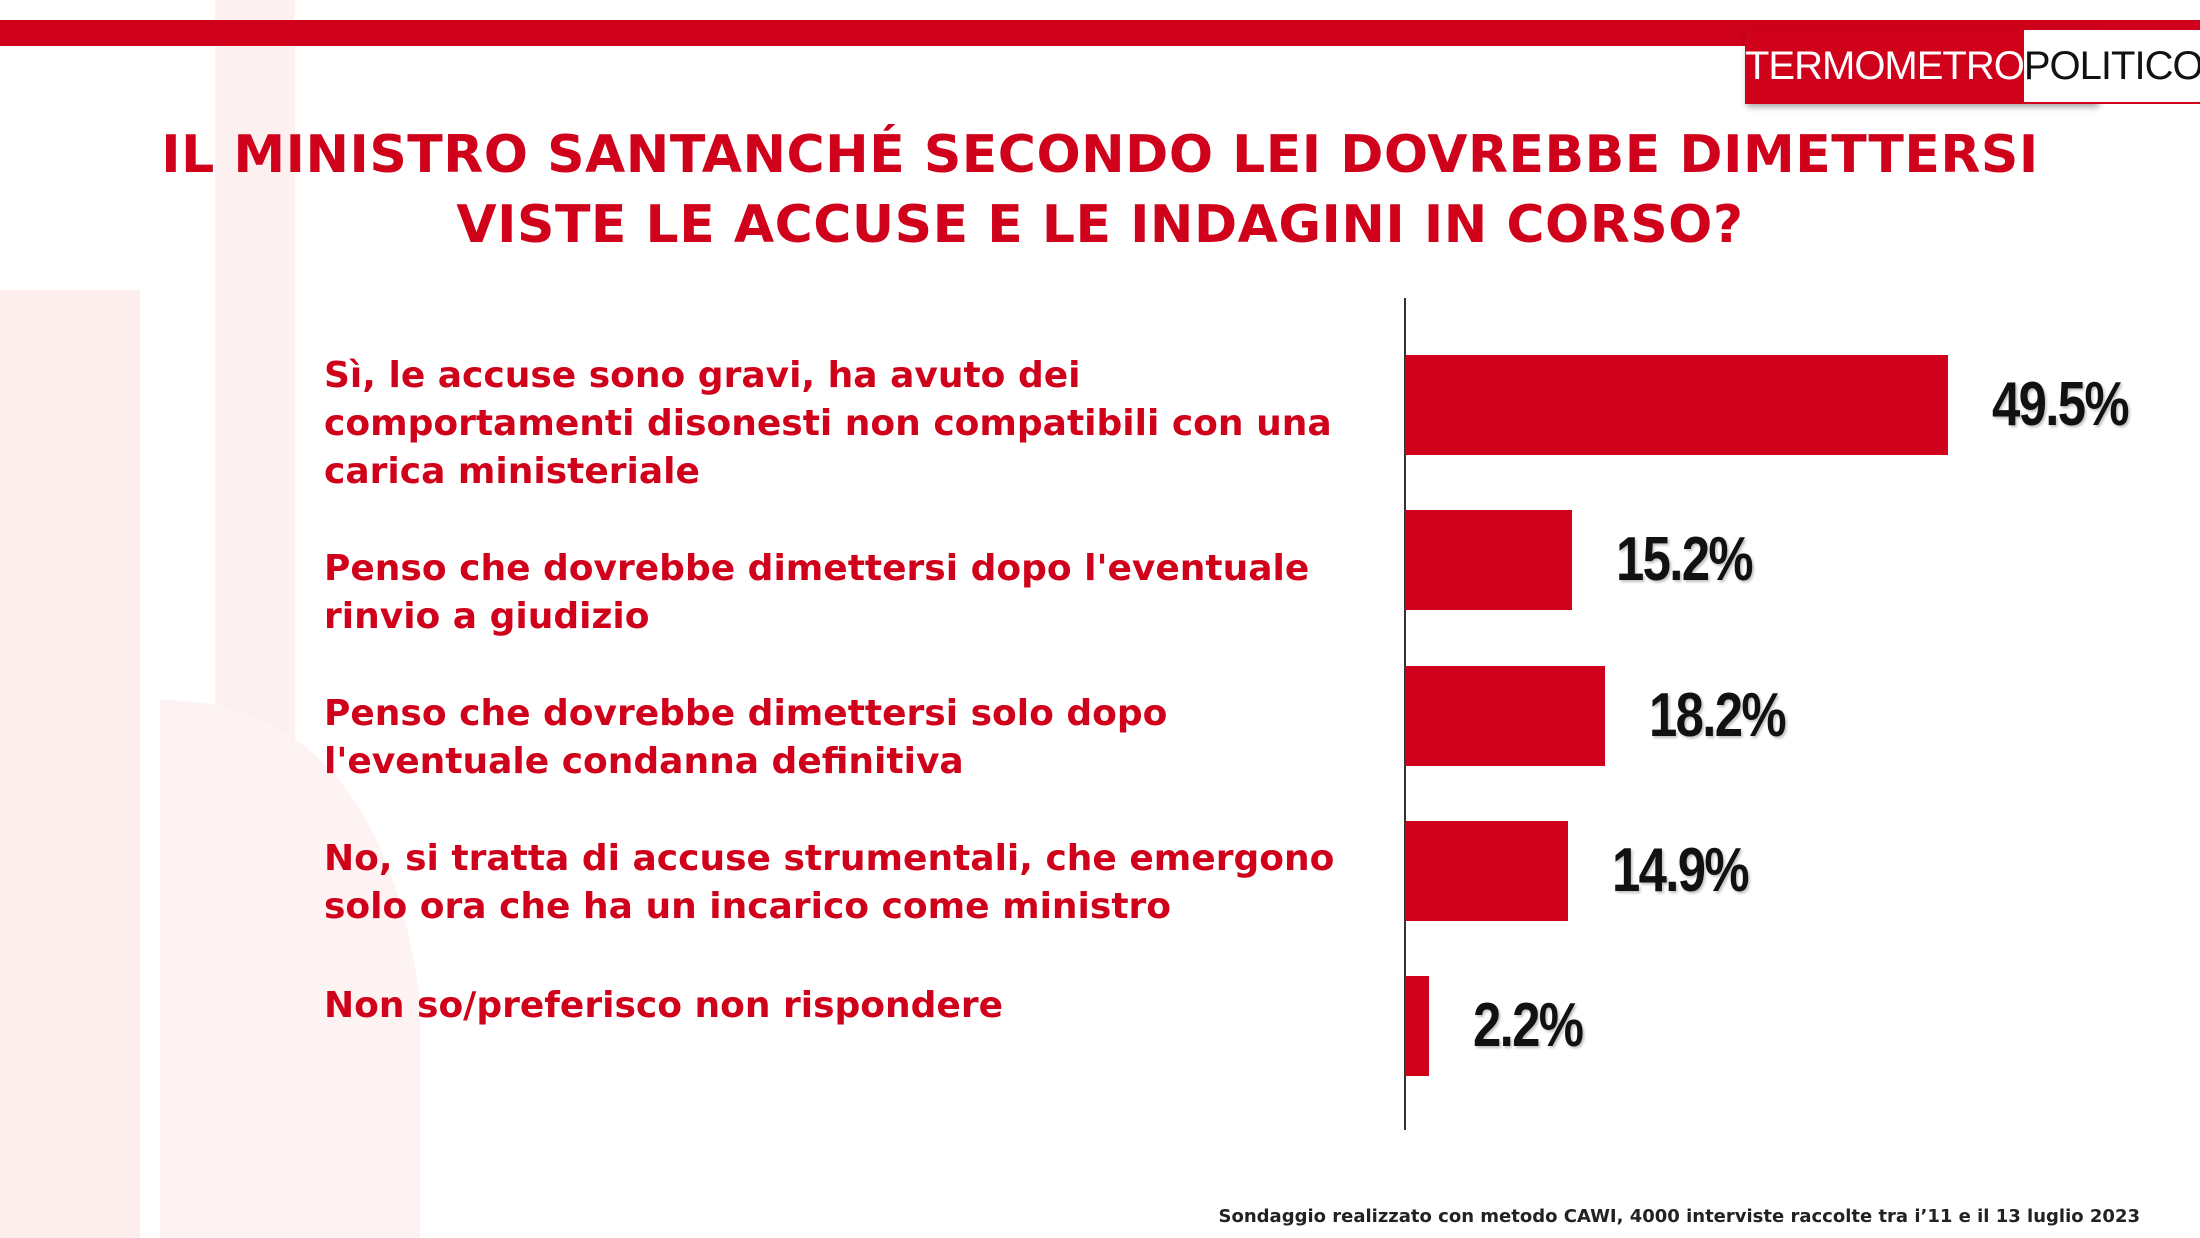 This screenshot has height=1238, width=2200. I want to click on data-label: 18.2%, so click(1717, 715).